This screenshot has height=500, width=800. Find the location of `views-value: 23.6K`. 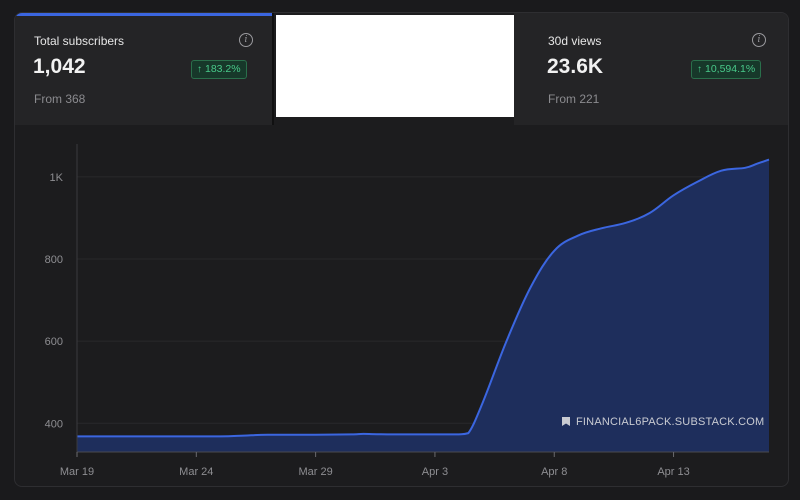

views-value: 23.6K is located at coordinates (575, 66).